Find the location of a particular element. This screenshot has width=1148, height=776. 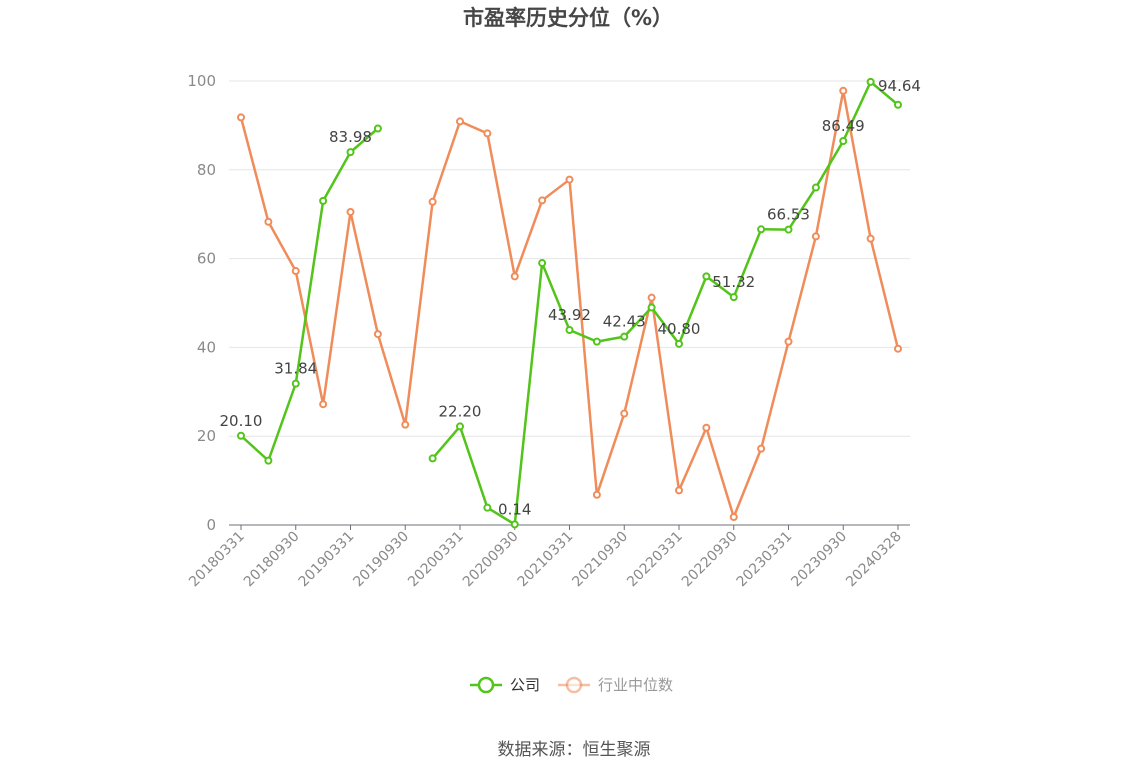

x-tick-label-20230331: 20230331 is located at coordinates (765, 560).